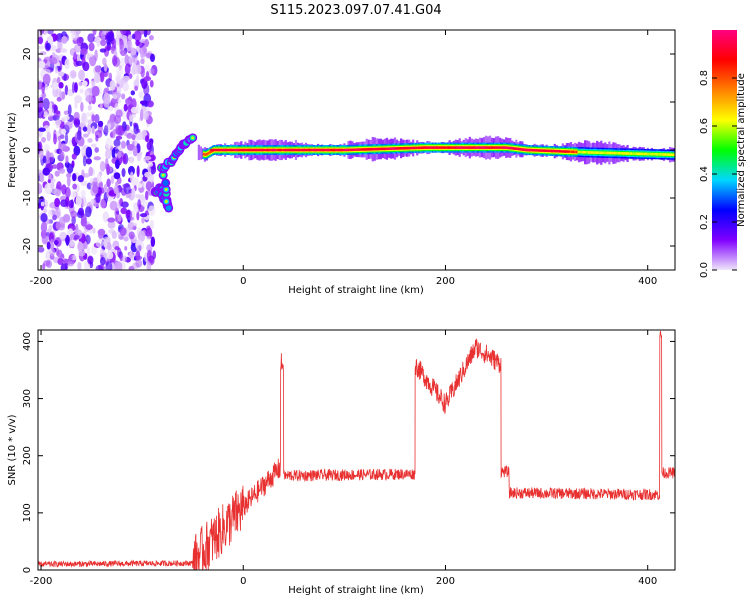  Describe the element at coordinates (27, 198) in the screenshot. I see `spectrogram-y-tick-label: -10` at that location.